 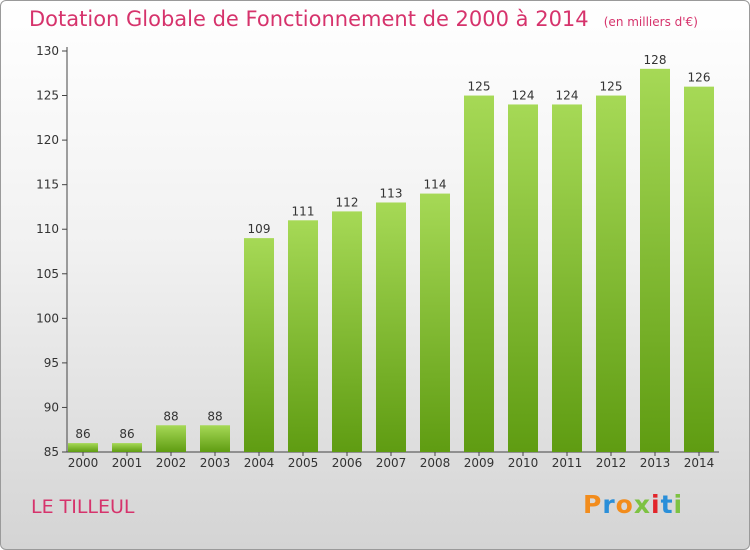 What do you see at coordinates (391, 463) in the screenshot?
I see `x-tick-label: 2007` at bounding box center [391, 463].